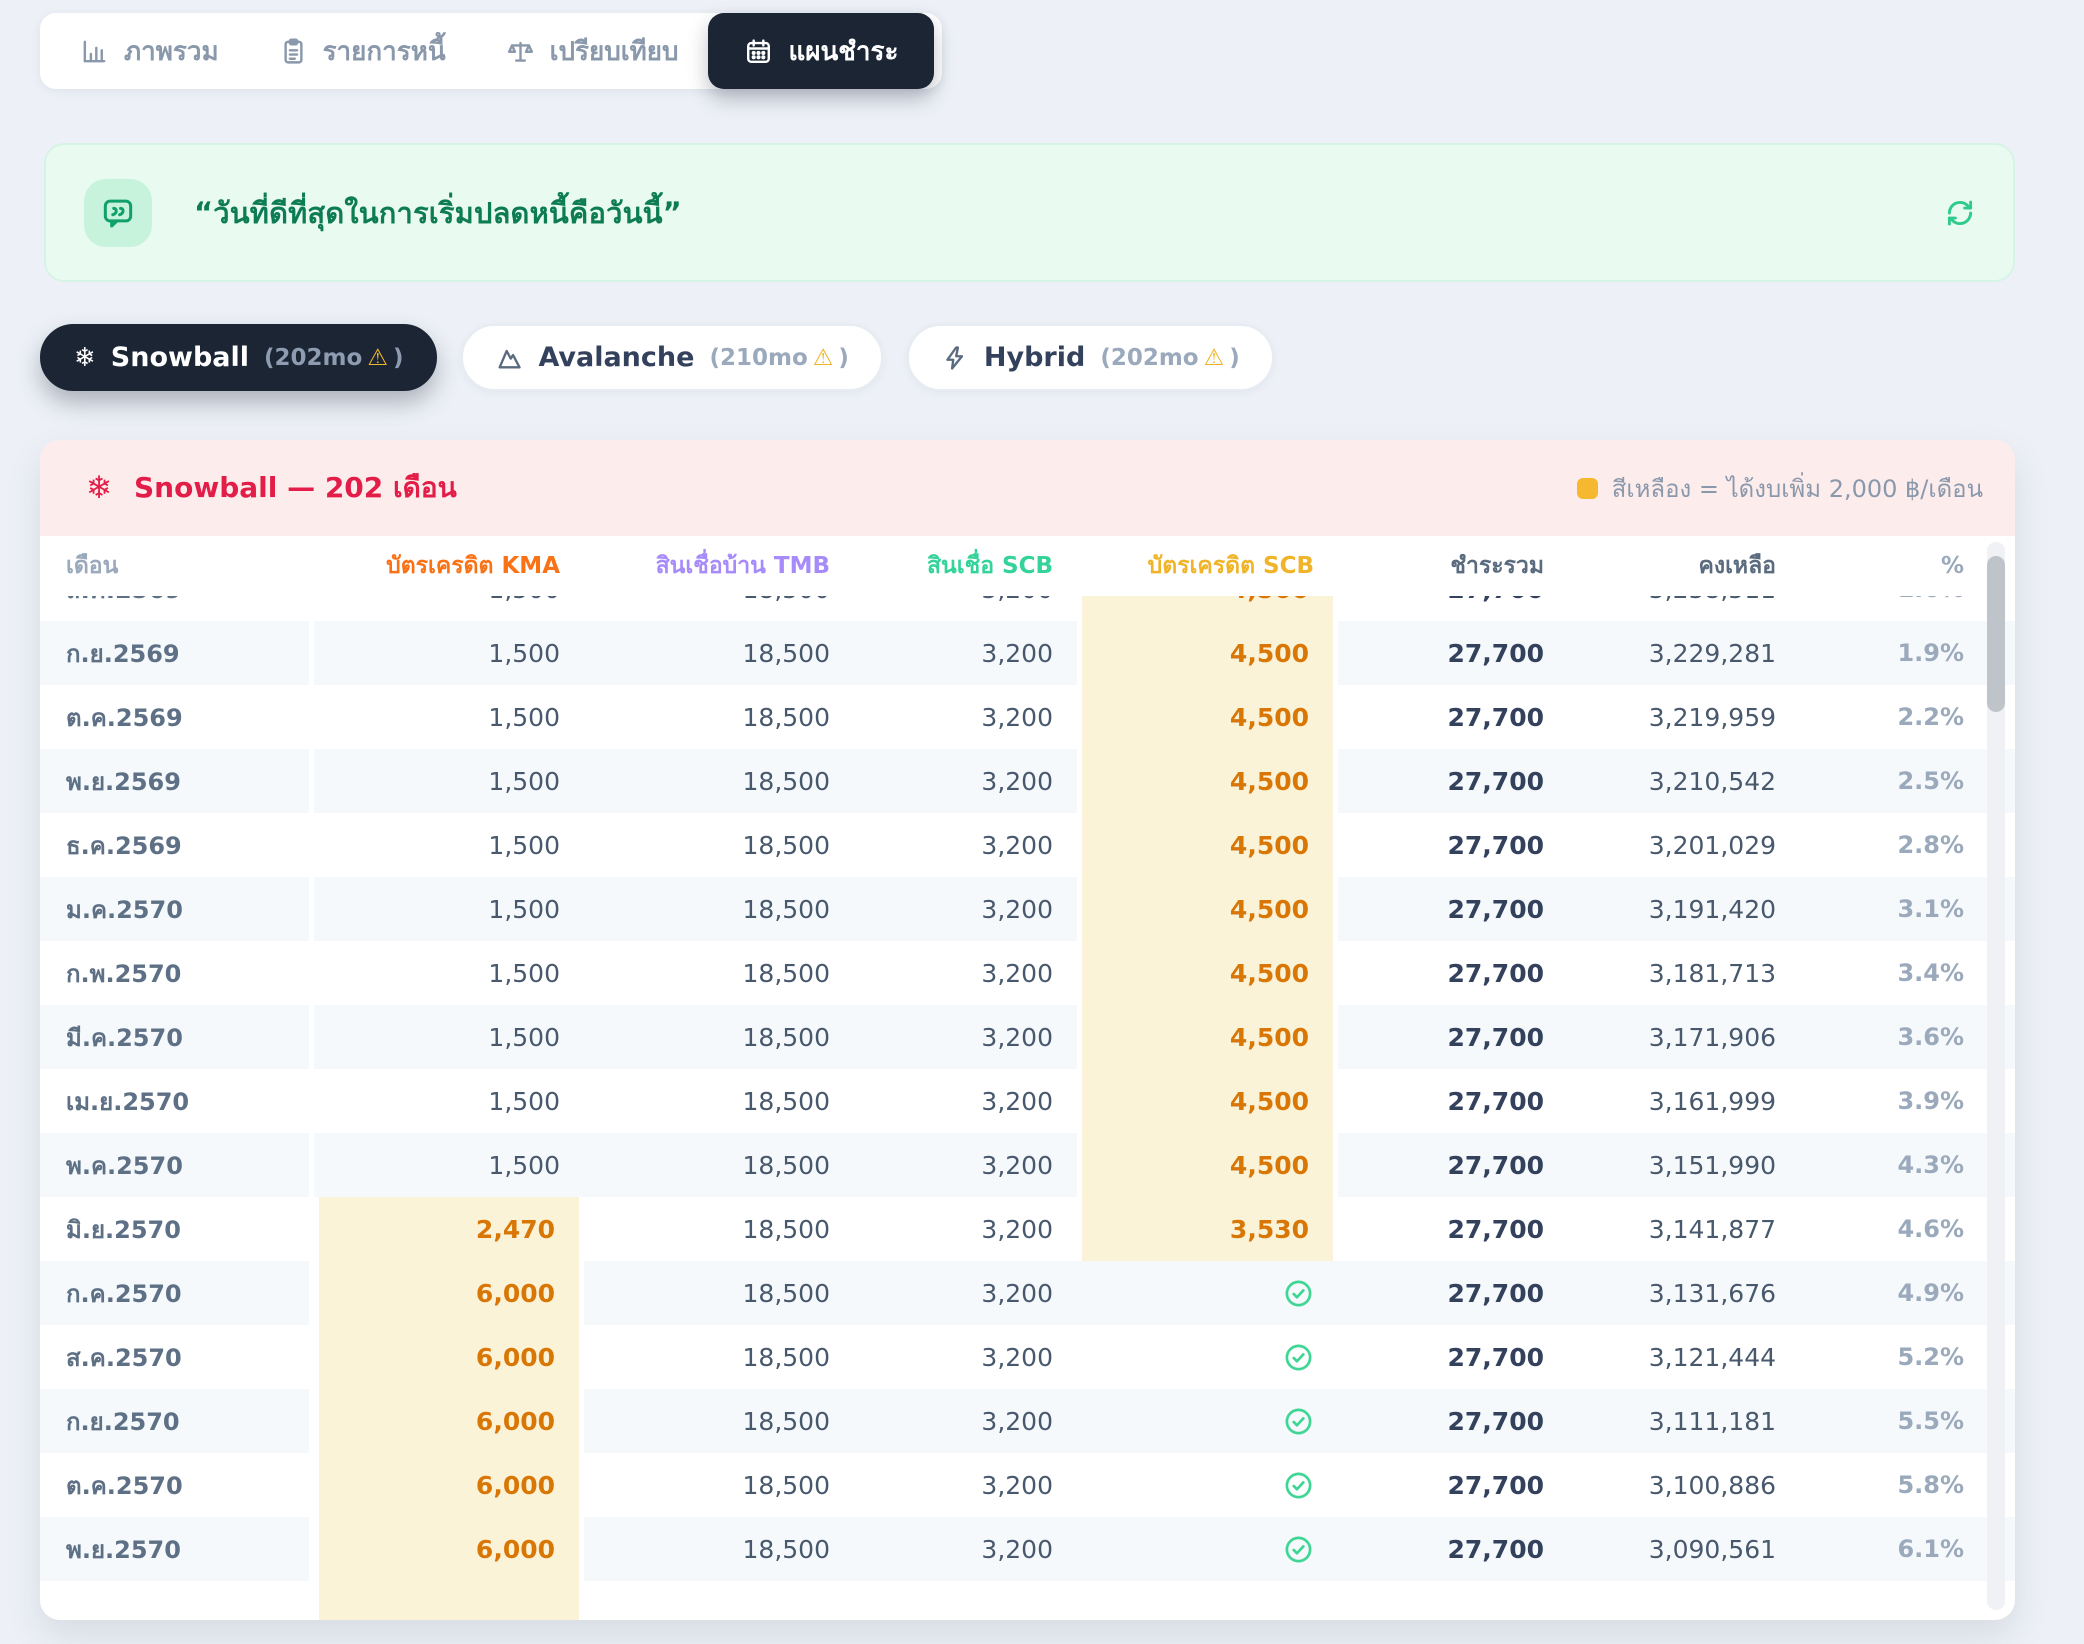 The image size is (2084, 1644). I want to click on strategy-name: Hybrid, so click(1034, 357).